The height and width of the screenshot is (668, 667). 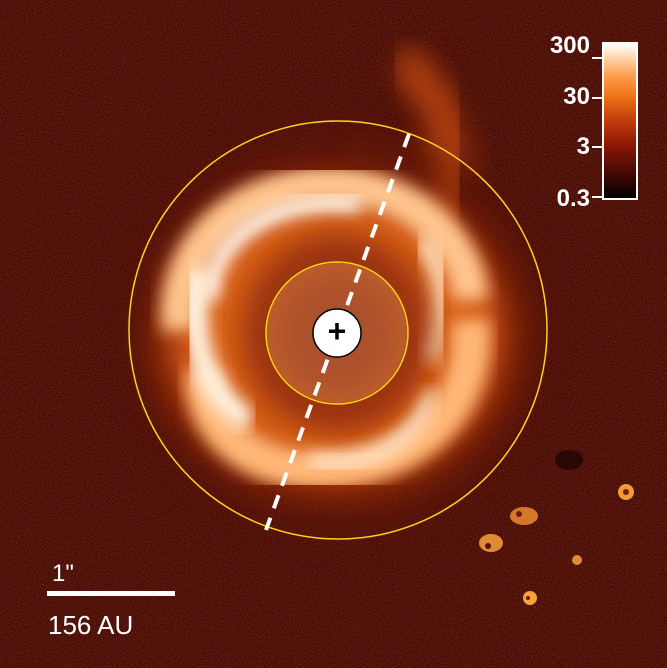 I want to click on background-sources, so click(x=556, y=527).